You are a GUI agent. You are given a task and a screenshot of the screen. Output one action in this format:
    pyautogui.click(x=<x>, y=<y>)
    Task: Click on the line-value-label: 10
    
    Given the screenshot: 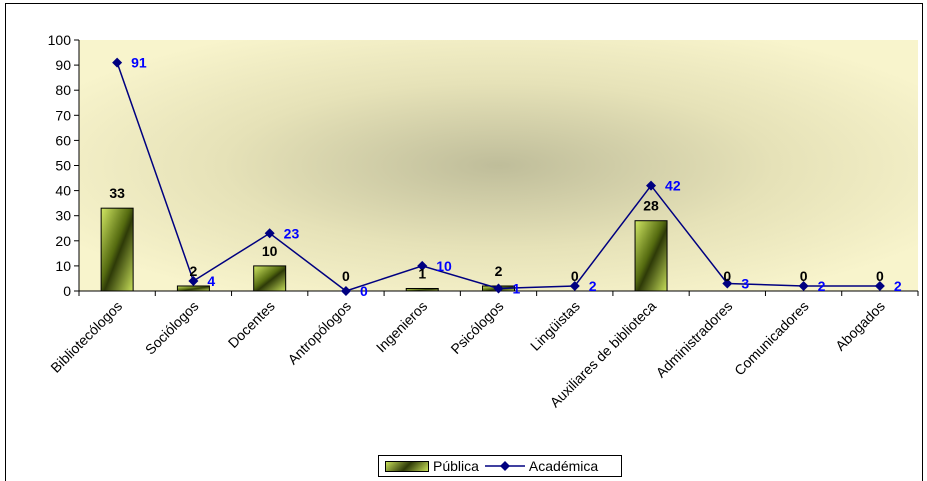 What is the action you would take?
    pyautogui.click(x=444, y=266)
    